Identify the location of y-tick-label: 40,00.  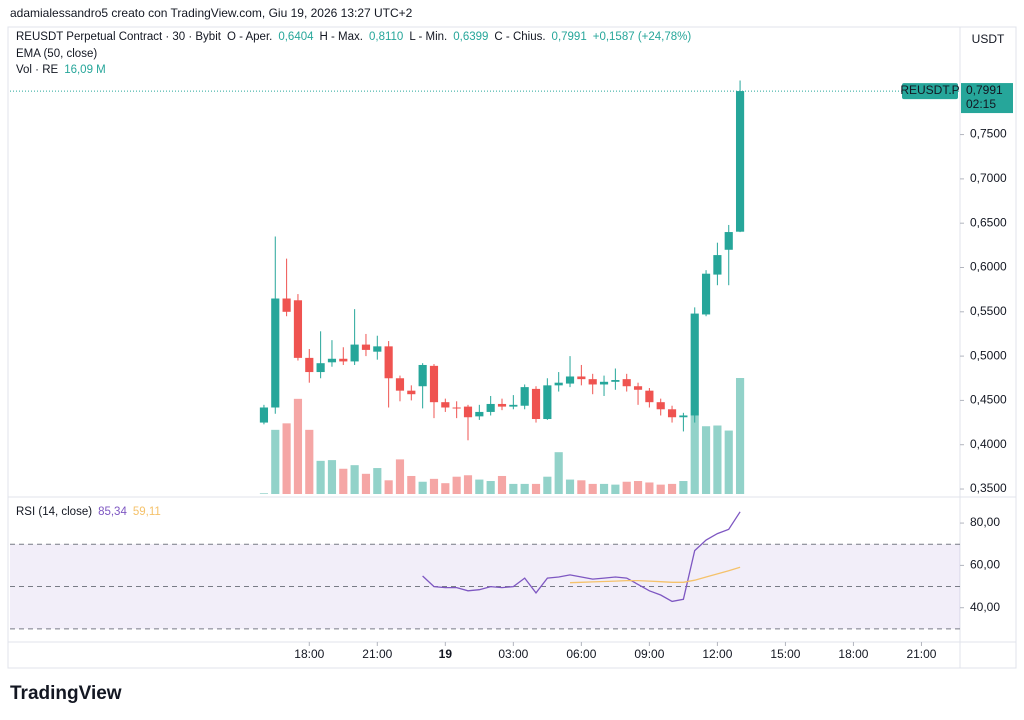
(985, 607).